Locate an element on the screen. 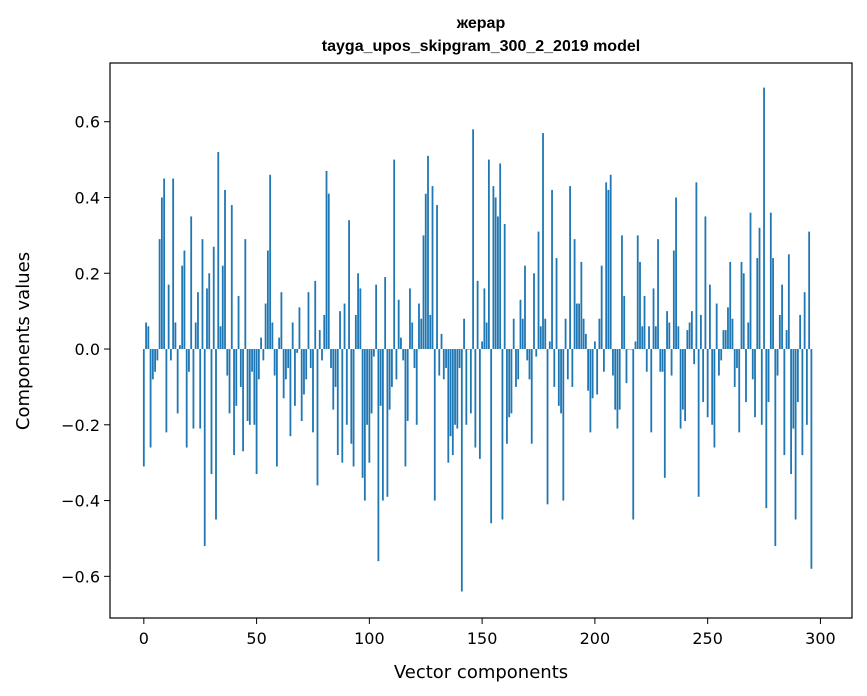  y-tick-label: −0.6 is located at coordinates (80, 576).